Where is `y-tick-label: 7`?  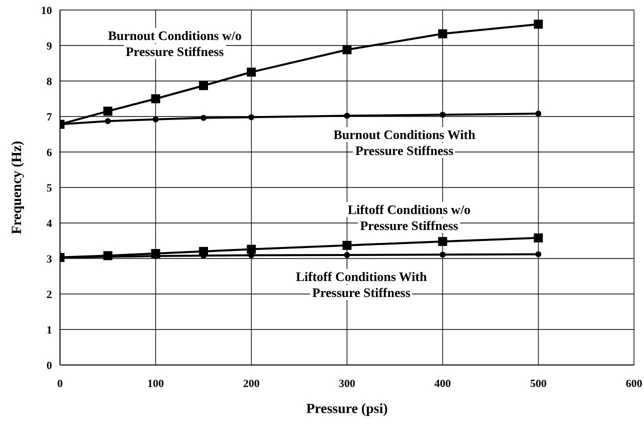 y-tick-label: 7 is located at coordinates (49, 117).